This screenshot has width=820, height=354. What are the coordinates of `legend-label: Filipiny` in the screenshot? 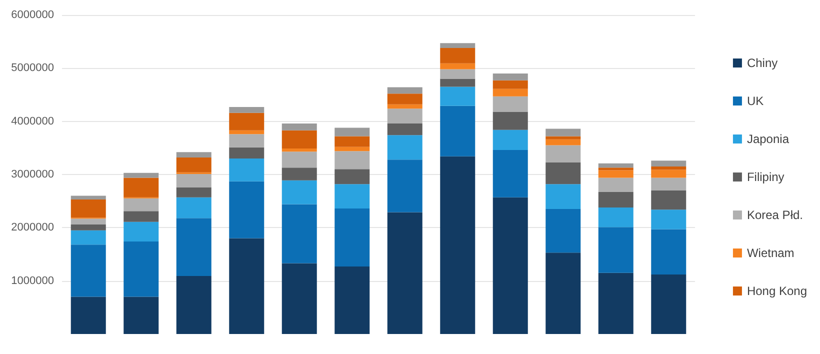 It's located at (765, 177).